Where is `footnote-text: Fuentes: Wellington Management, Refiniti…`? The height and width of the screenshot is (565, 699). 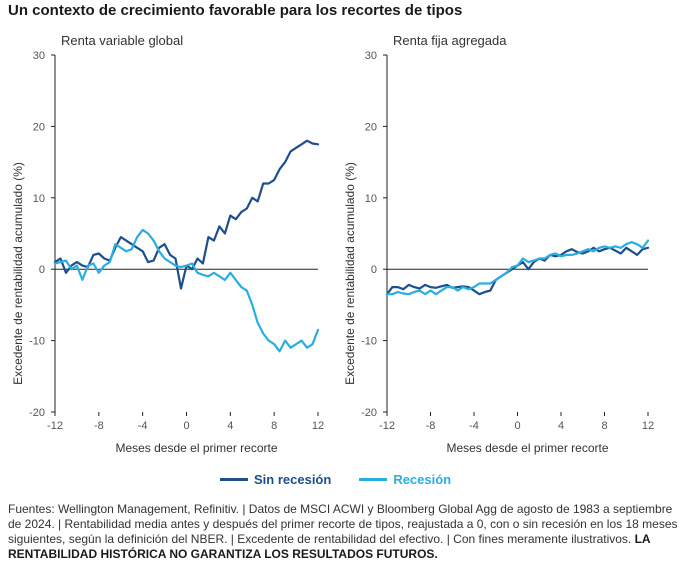 footnote-text: Fuentes: Wellington Management, Refiniti… is located at coordinates (343, 524).